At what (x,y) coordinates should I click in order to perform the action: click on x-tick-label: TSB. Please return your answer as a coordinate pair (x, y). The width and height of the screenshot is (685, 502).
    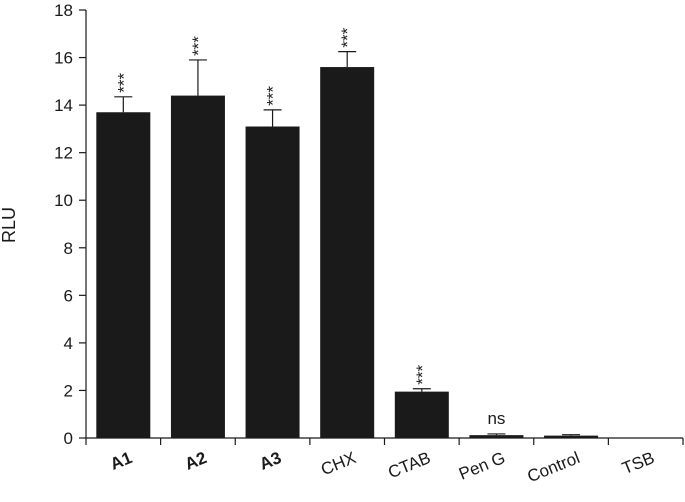
    Looking at the image, I should click on (638, 463).